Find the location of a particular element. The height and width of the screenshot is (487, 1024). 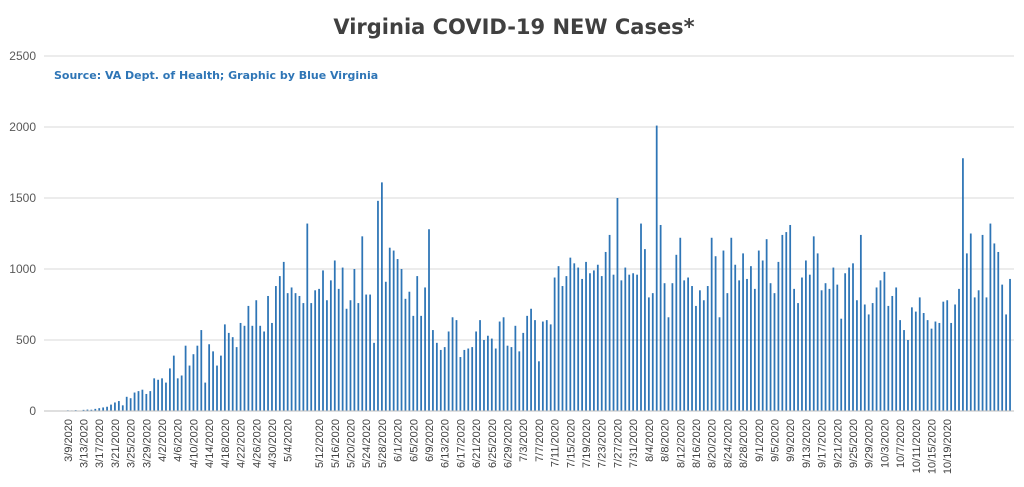

x-tick-label: 10/15/2020 is located at coordinates (933, 446).